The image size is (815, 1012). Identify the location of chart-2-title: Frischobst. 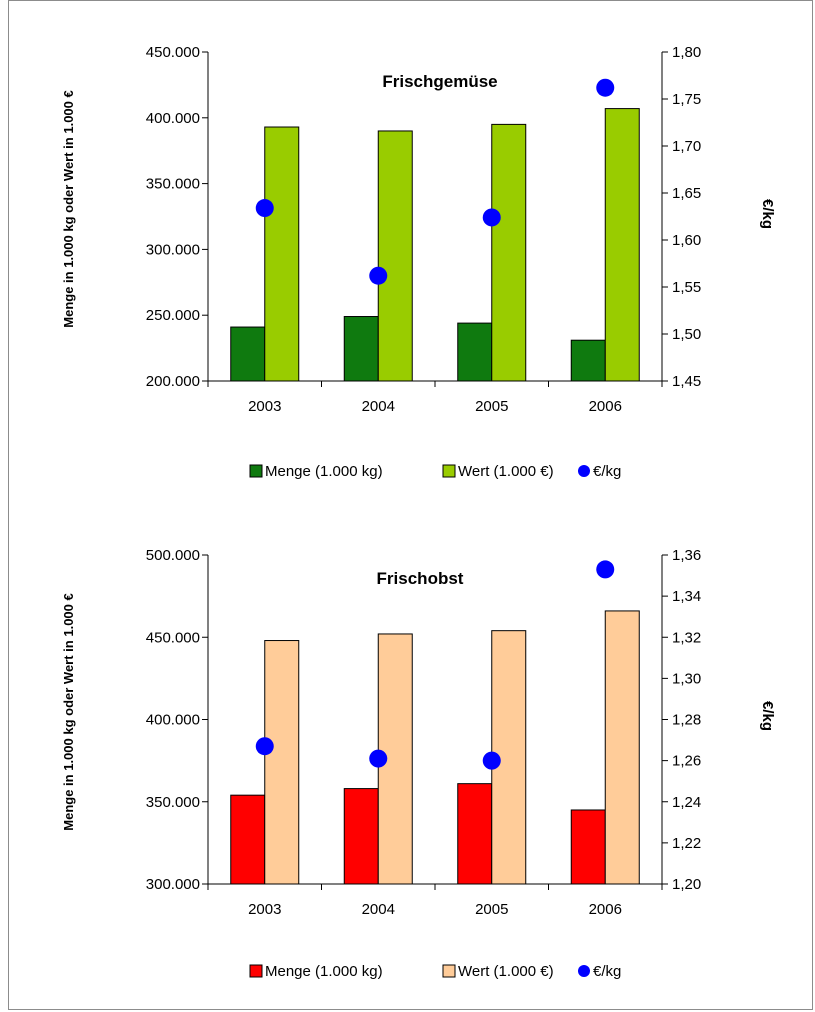
(420, 578).